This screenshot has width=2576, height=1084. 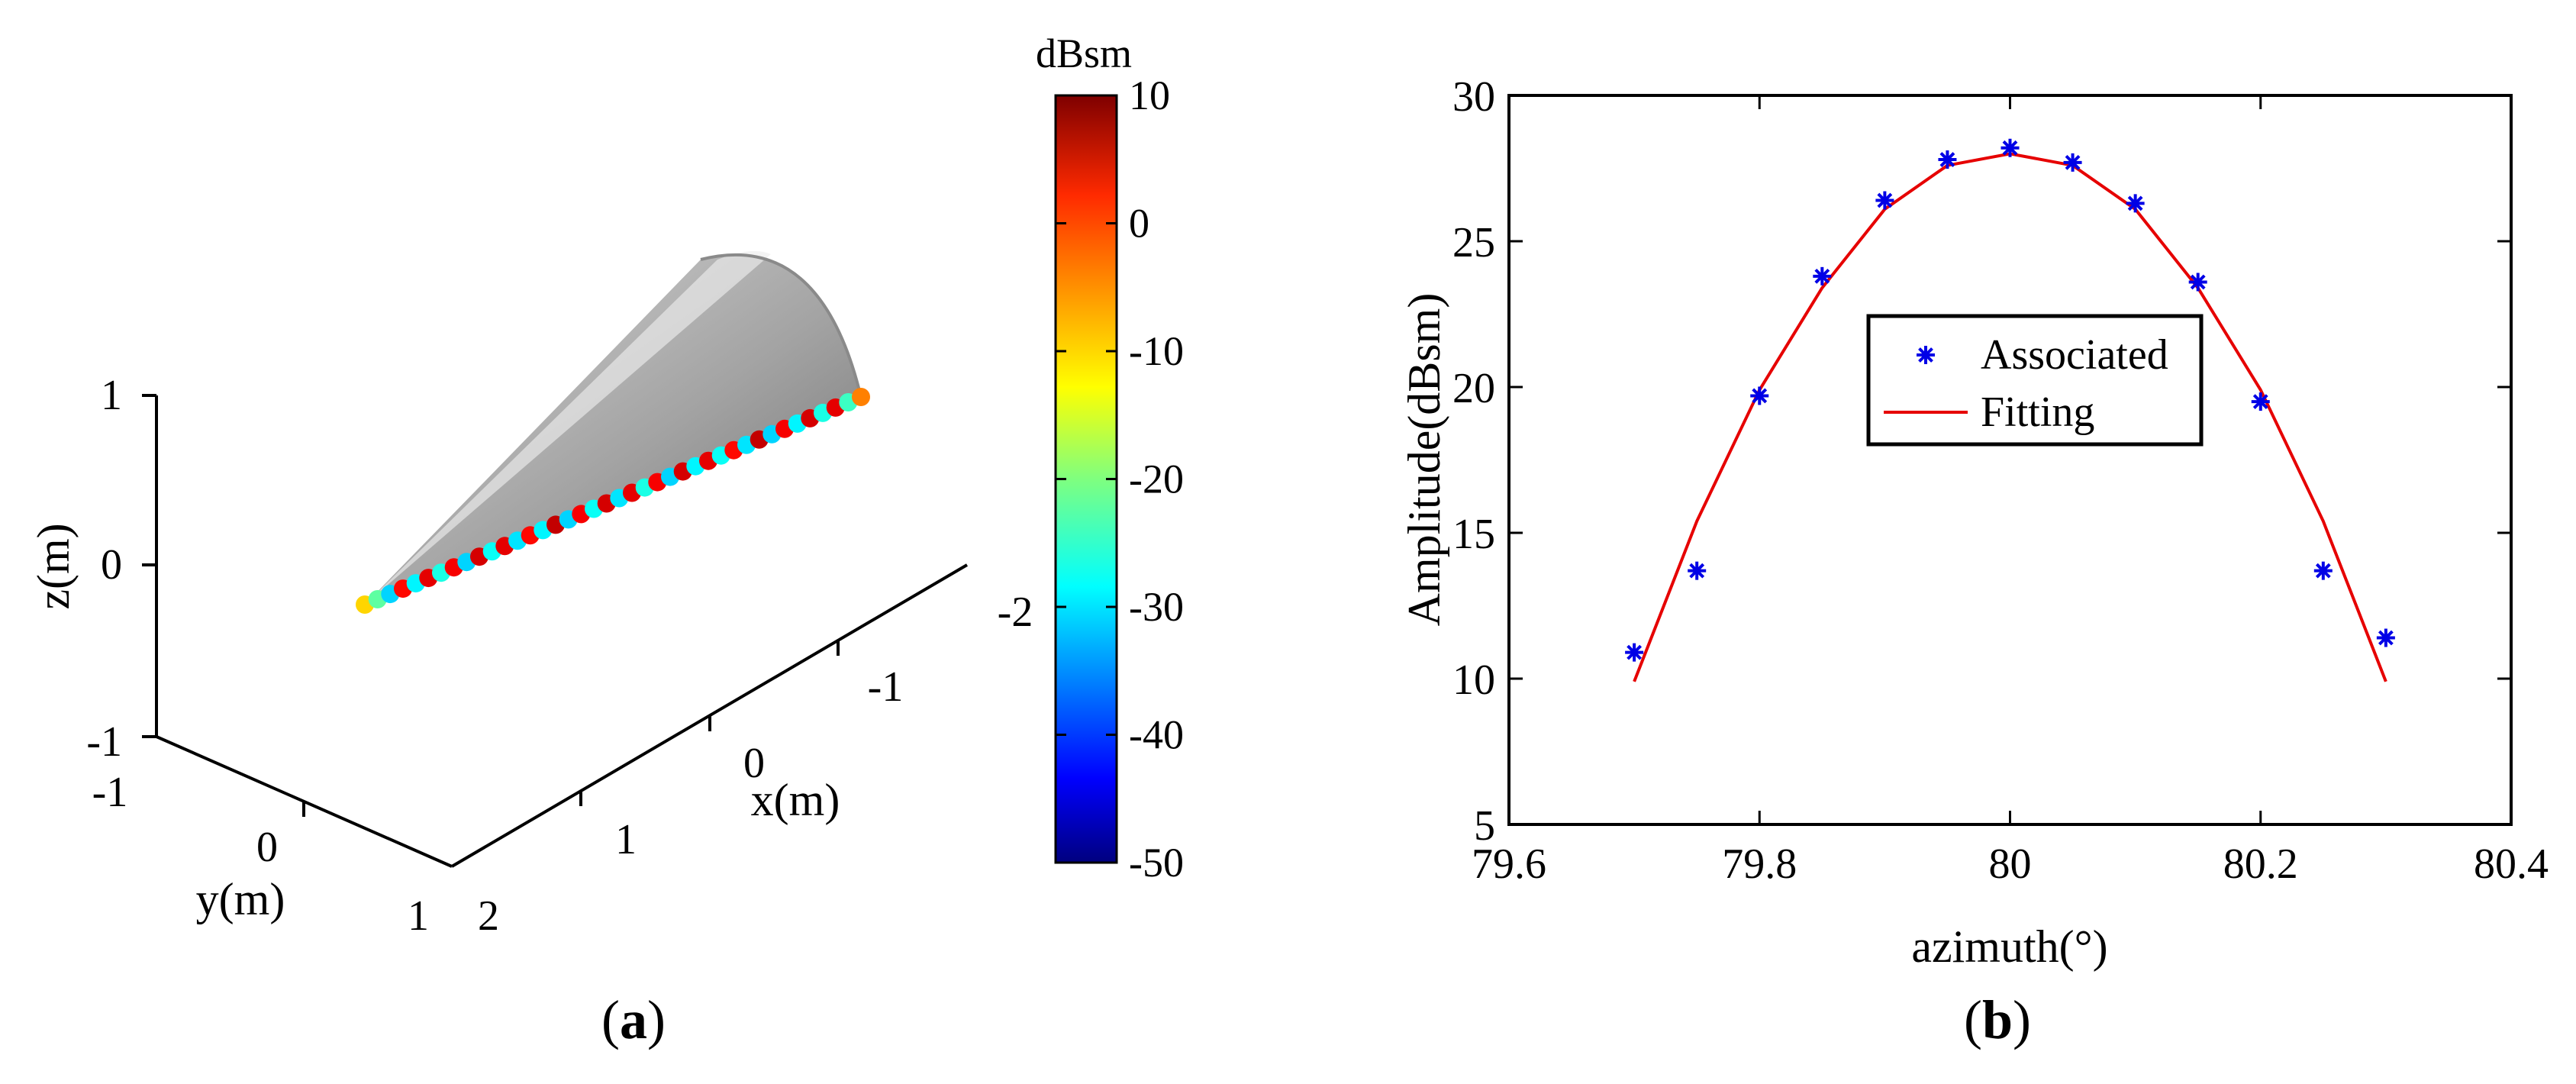 I want to click on x-tick-label-1: 1, so click(x=626, y=839).